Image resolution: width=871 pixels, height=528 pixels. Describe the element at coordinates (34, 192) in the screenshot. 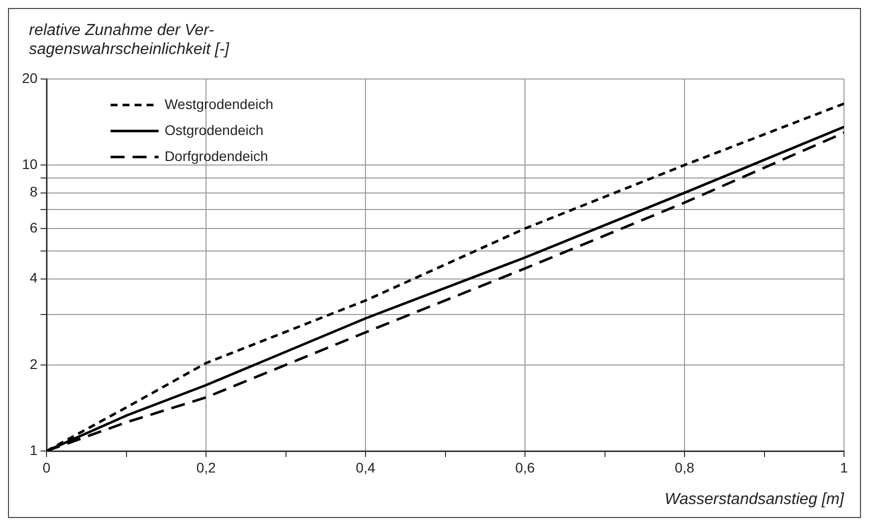

I see `y-tick-label: 8` at that location.